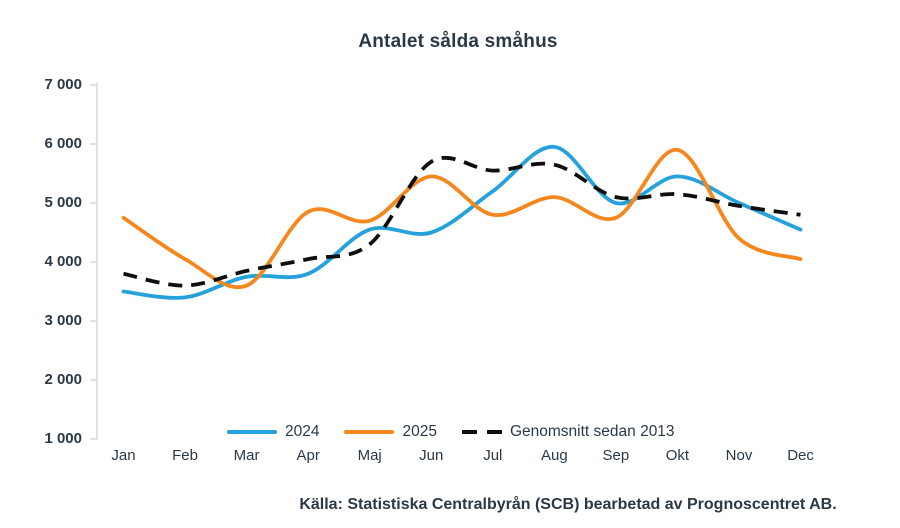 The image size is (900, 528). What do you see at coordinates (308, 455) in the screenshot?
I see `x-axis-label: Apr` at bounding box center [308, 455].